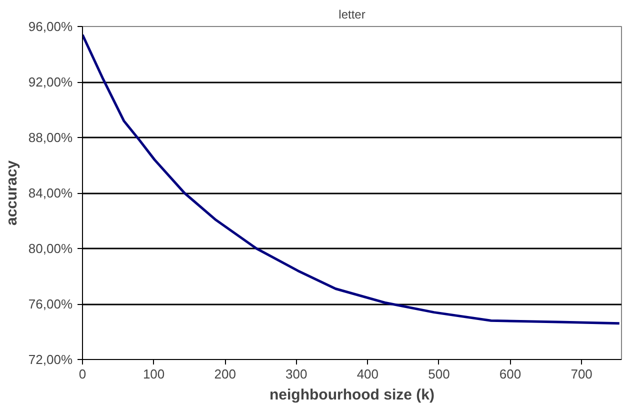  Describe the element at coordinates (225, 374) in the screenshot. I see `x-tick-label: 200` at that location.